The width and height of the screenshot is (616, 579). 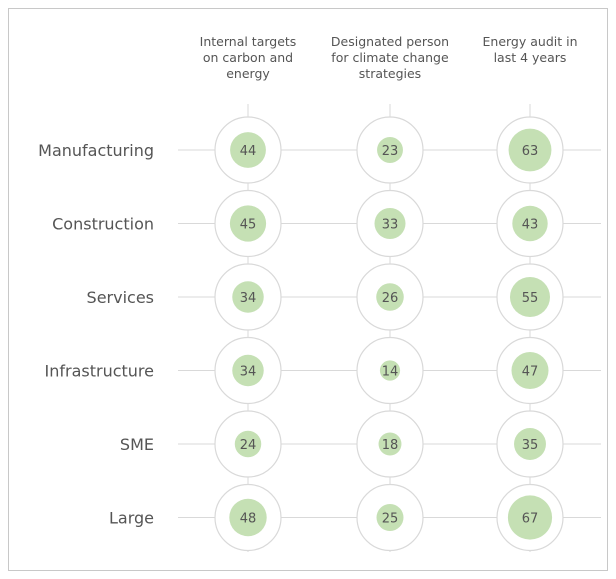 I want to click on value-label: 18, so click(x=390, y=445).